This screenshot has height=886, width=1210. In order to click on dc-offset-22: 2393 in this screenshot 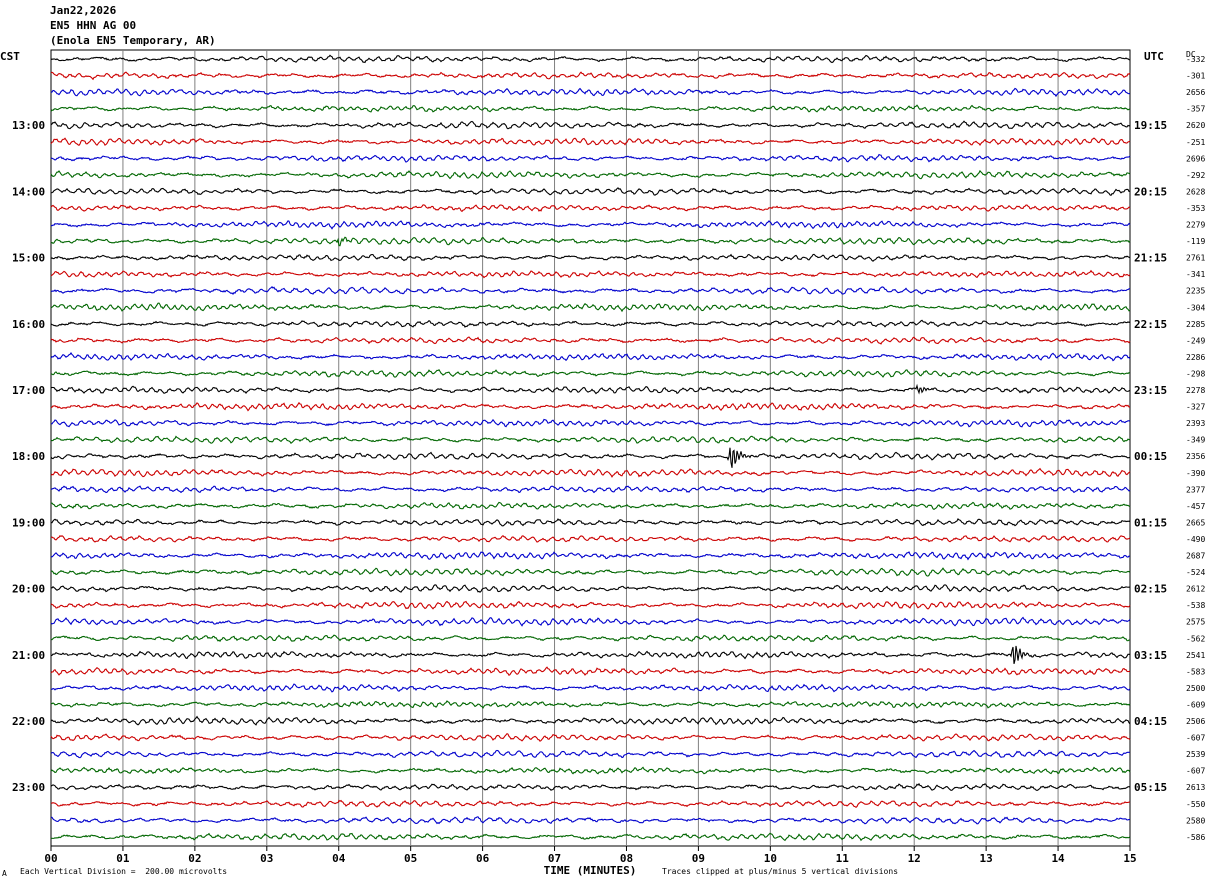, I will do `click(1195, 423)`.